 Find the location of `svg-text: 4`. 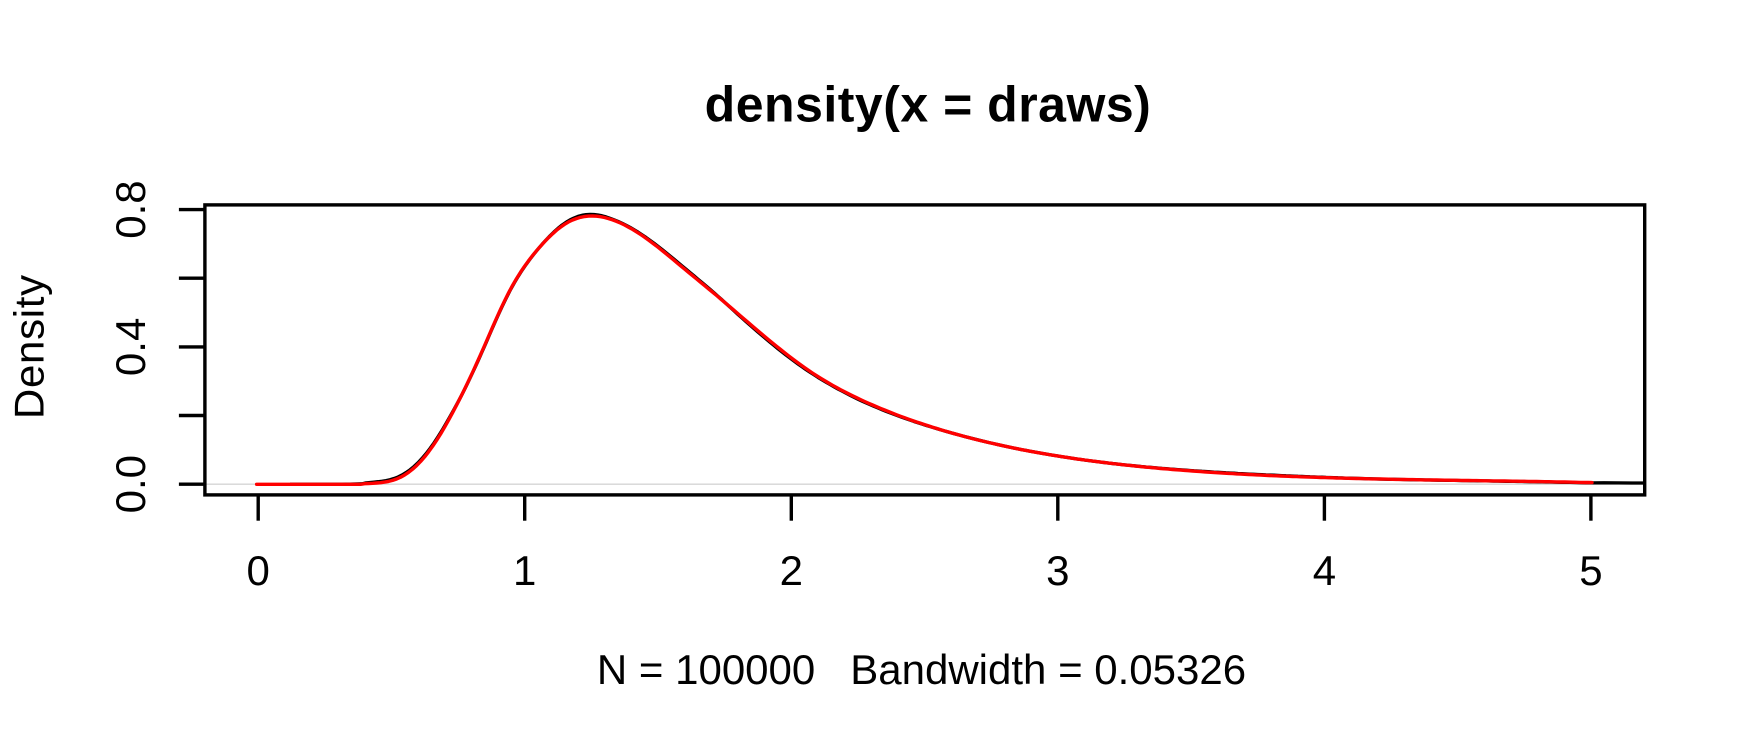

svg-text: 4 is located at coordinates (1324, 570).